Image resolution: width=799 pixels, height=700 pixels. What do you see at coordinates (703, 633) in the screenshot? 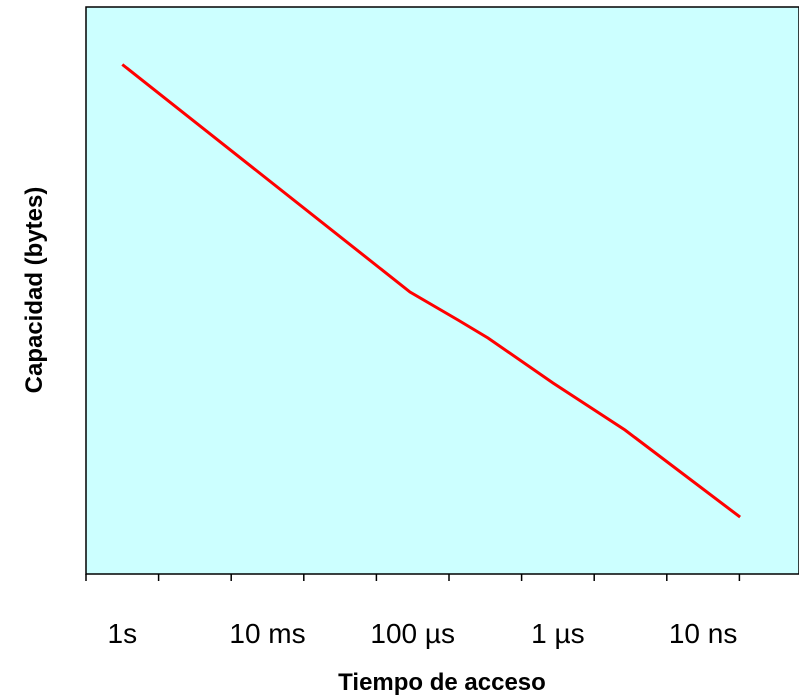
I see `x-tick-label: 10 ns` at bounding box center [703, 633].